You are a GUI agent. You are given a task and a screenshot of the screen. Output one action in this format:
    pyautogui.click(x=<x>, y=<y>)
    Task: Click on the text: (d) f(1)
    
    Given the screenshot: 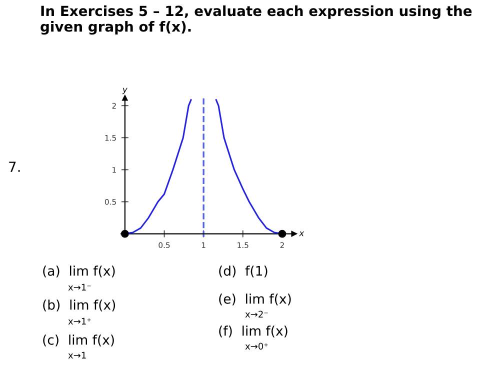 What is the action you would take?
    pyautogui.click(x=243, y=272)
    